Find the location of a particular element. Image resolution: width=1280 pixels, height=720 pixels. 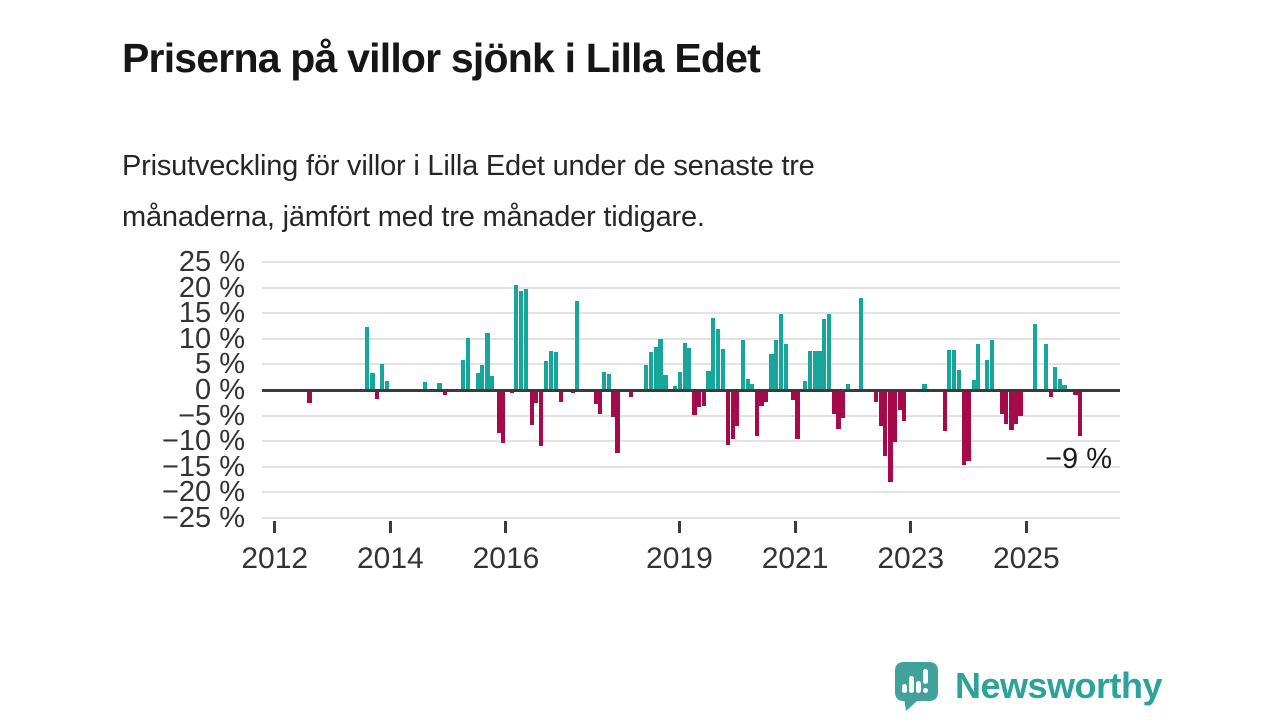

y-tick-label: 0 % is located at coordinates (220, 390).